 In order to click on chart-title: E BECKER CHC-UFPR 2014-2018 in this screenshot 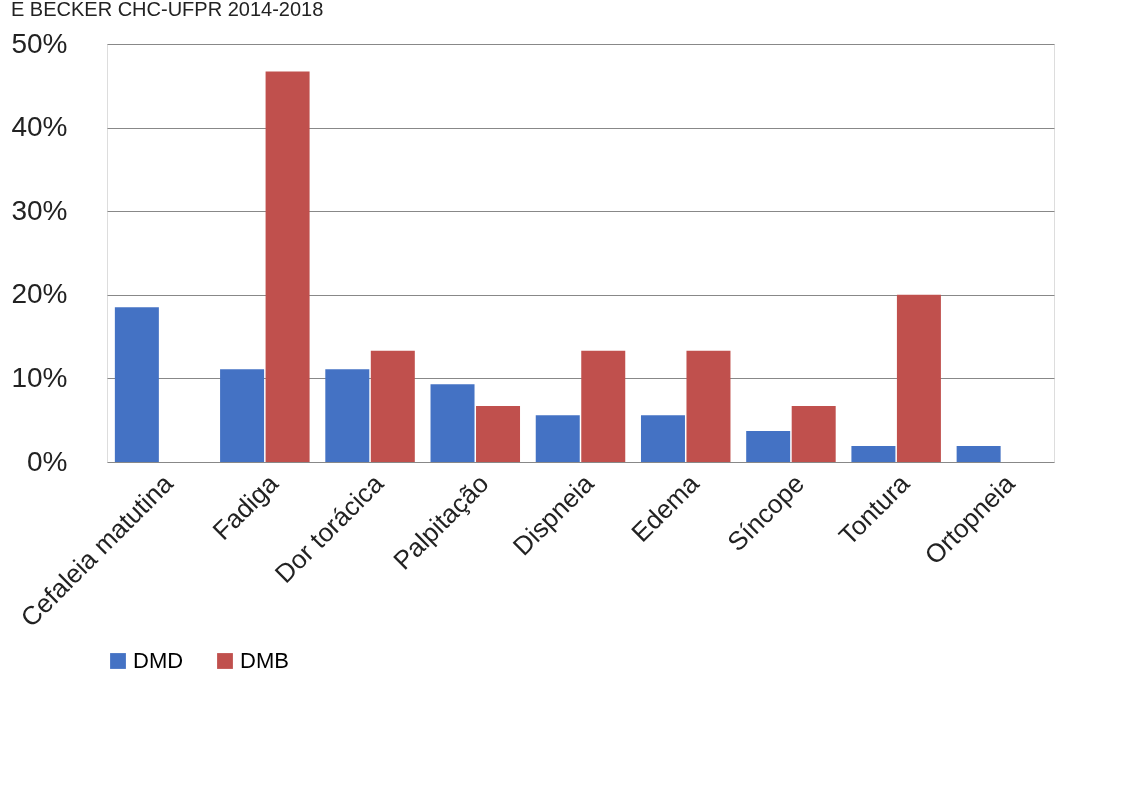, I will do `click(167, 10)`.